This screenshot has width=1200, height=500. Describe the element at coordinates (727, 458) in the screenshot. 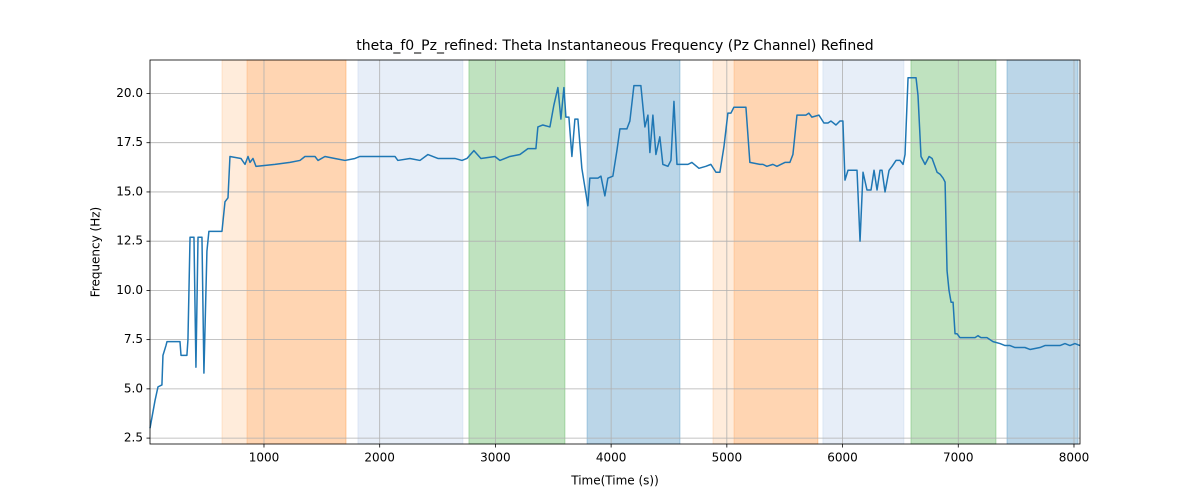

I see `x-tick-label: 5000` at that location.